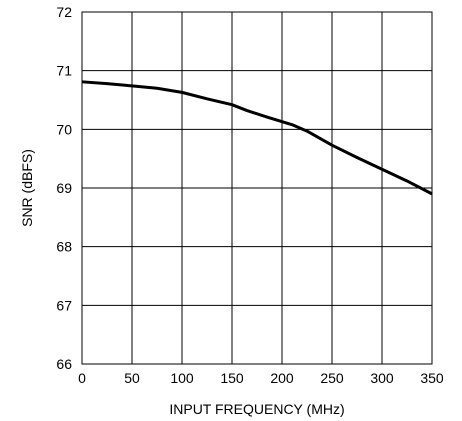 The image size is (462, 421). Describe the element at coordinates (232, 378) in the screenshot. I see `x-tick-label: 150` at that location.